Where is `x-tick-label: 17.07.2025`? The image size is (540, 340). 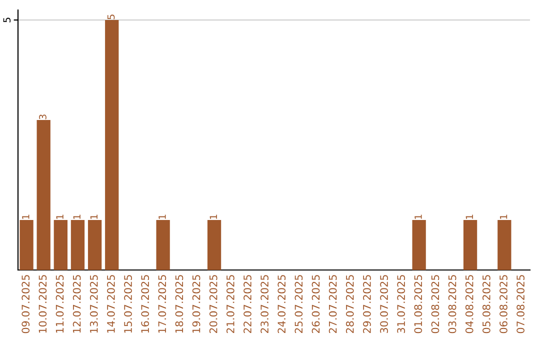 x-tick-label: 17.07.2025 is located at coordinates (162, 304).